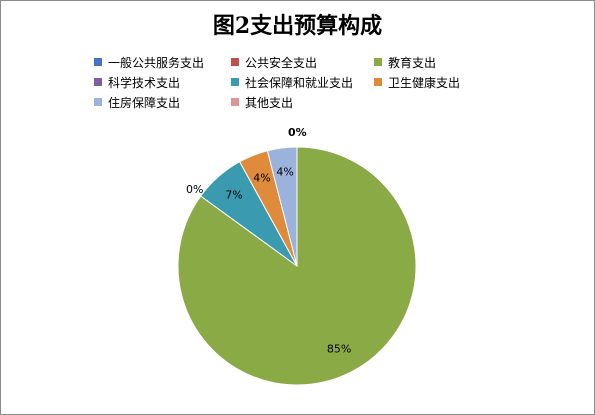 This screenshot has height=415, width=595. Describe the element at coordinates (144, 102) in the screenshot. I see `legend-label: 住房保障支出` at that location.